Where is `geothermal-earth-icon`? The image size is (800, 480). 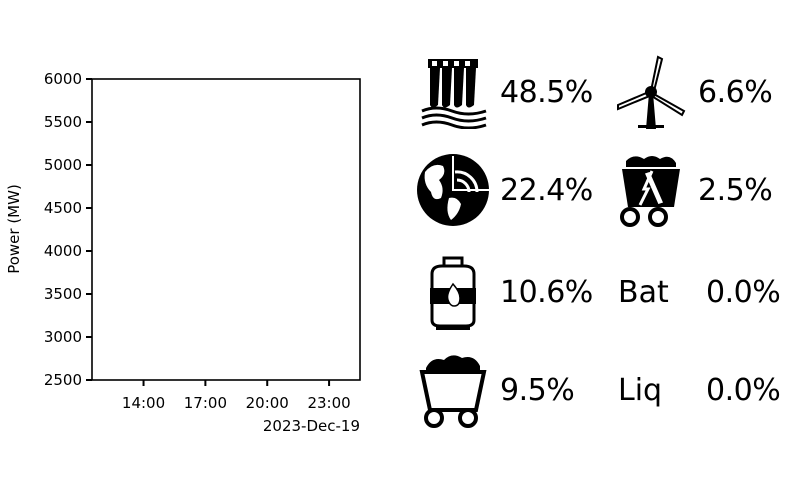
geothermal-earth-icon is located at coordinates (453, 190).